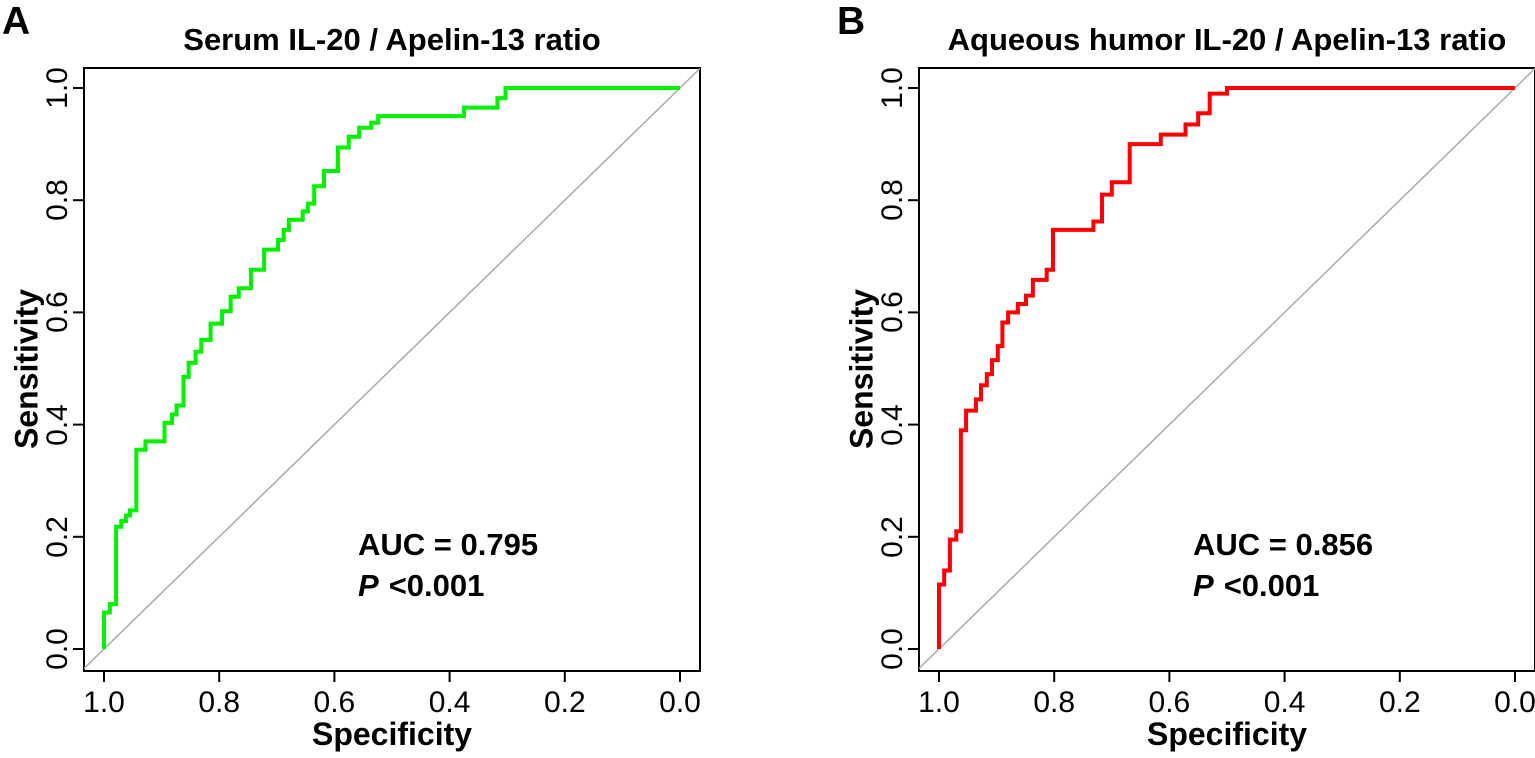 Image resolution: width=1535 pixels, height=758 pixels. What do you see at coordinates (16, 21) in the screenshot?
I see `panel-label-a: A` at bounding box center [16, 21].